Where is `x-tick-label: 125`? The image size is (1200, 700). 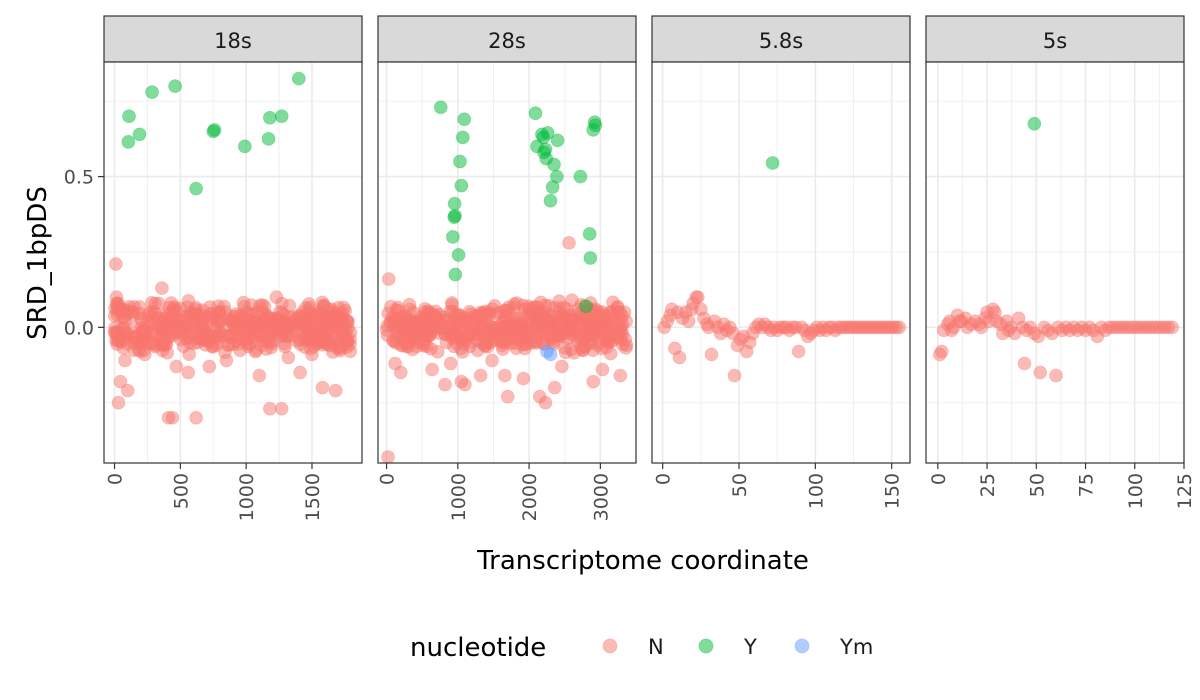
x-tick-label: 125 is located at coordinates (1185, 491).